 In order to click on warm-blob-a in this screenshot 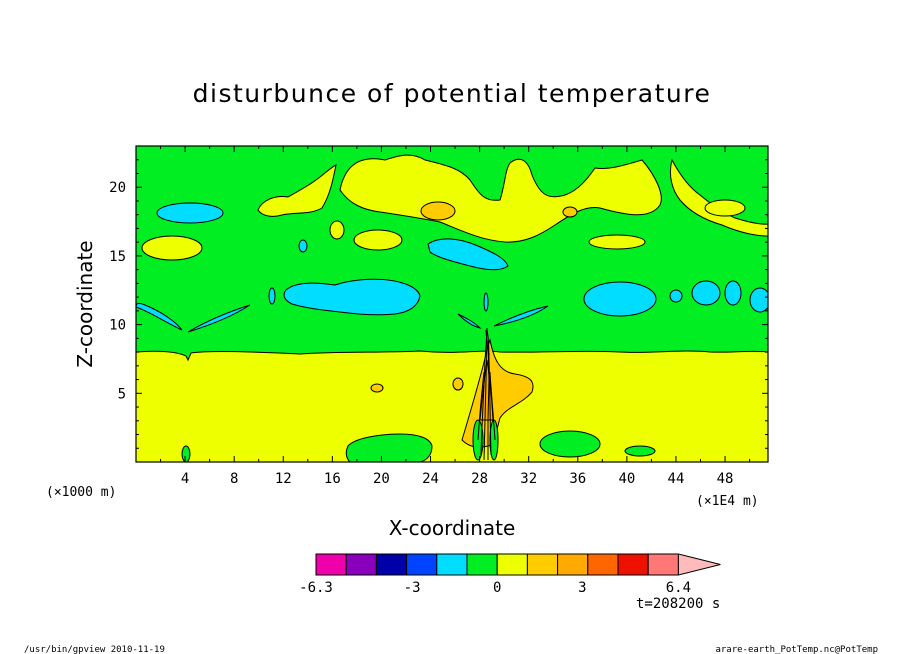, I will do `click(172, 248)`.